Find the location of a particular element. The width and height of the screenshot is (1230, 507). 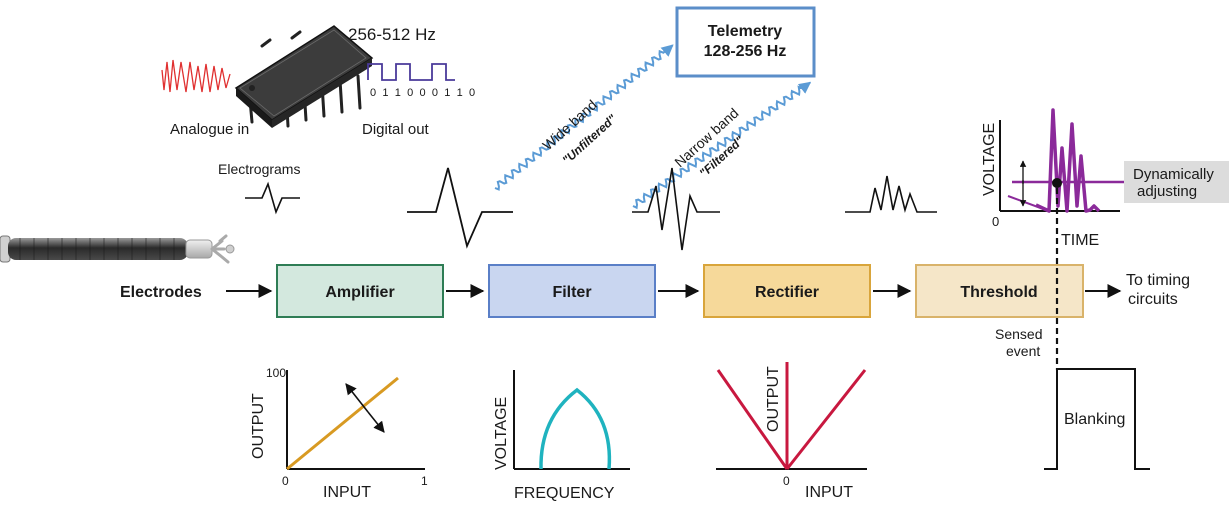

telemetry-title: Telemetry is located at coordinates (745, 31).